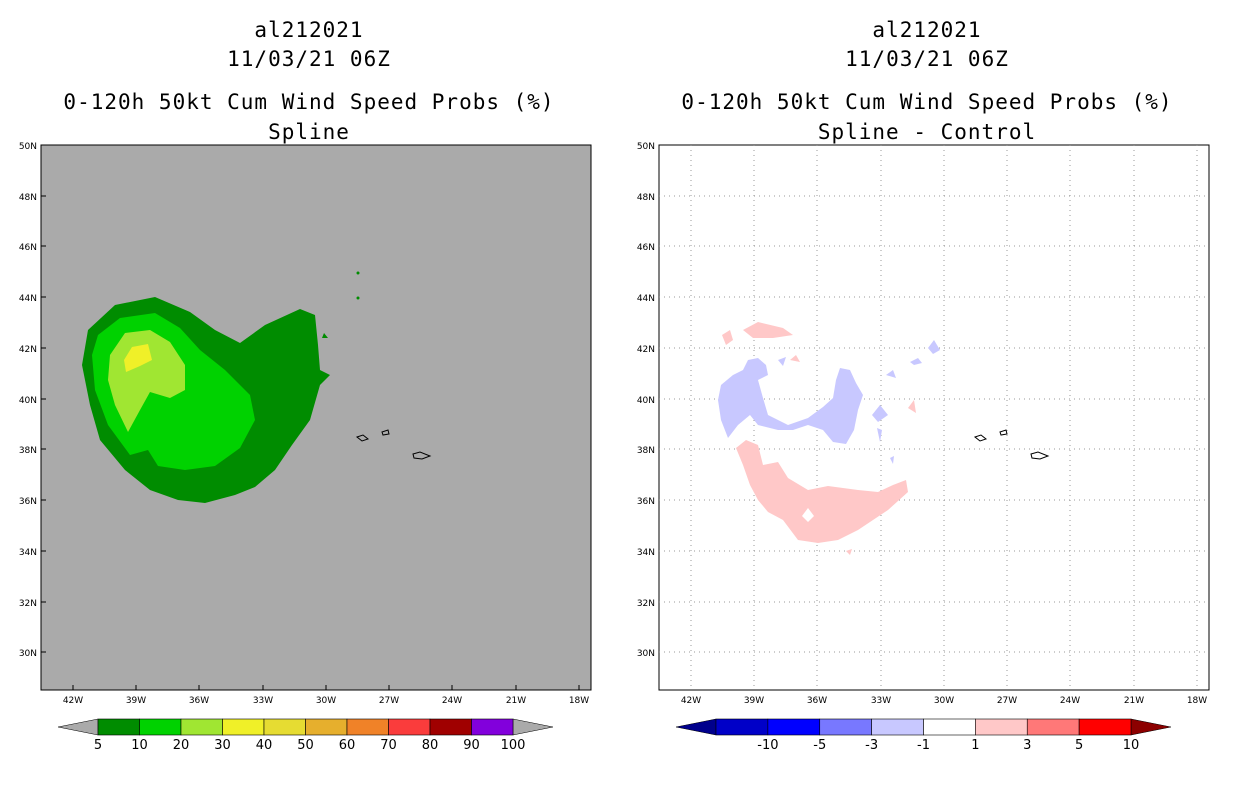 This screenshot has height=800, width=1236. I want to click on lat-label: 36N, so click(646, 502).